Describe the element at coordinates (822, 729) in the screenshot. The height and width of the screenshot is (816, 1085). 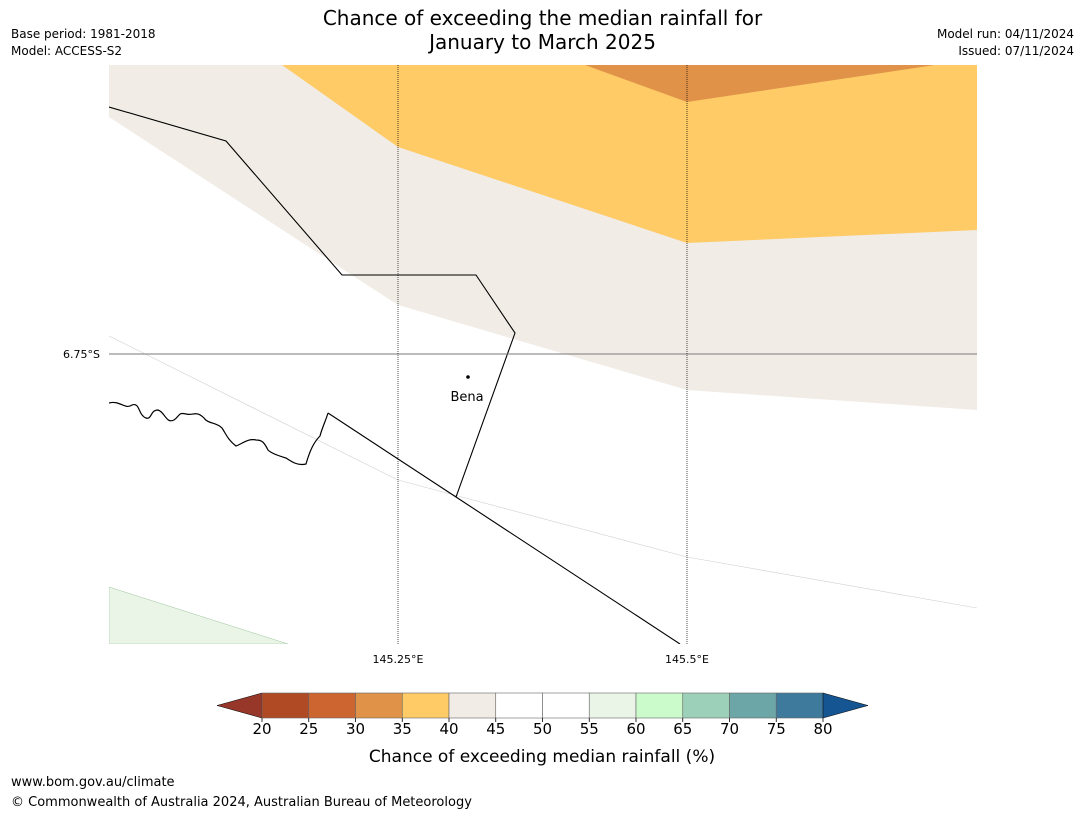
I see `colorbar-tick-label: 80` at that location.